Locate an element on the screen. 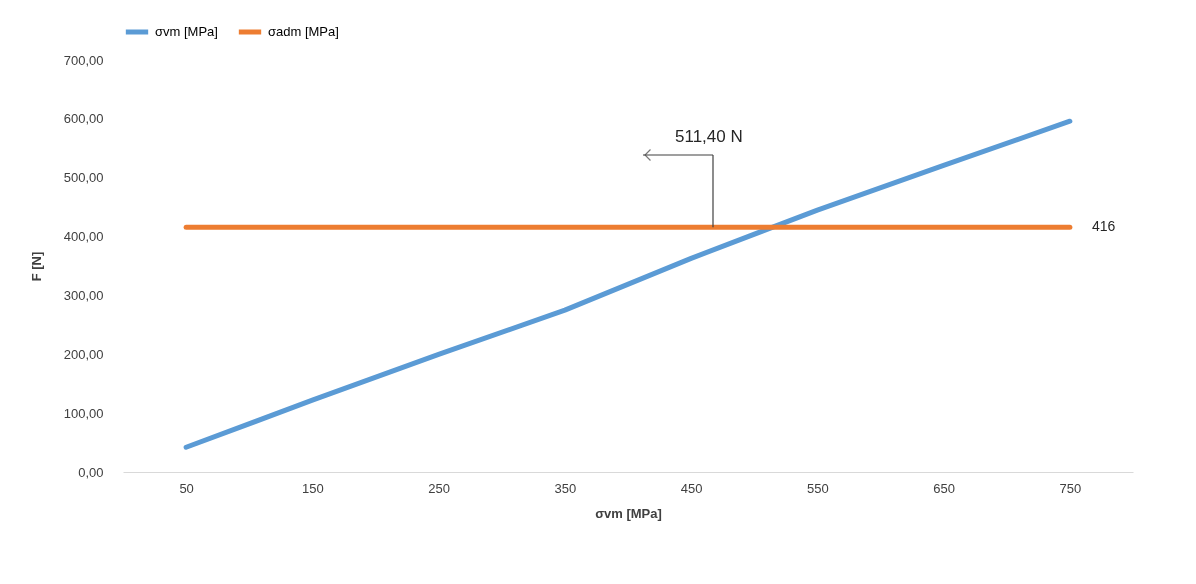 This screenshot has height=584, width=1196. x-tick-label: 50 is located at coordinates (186, 488).